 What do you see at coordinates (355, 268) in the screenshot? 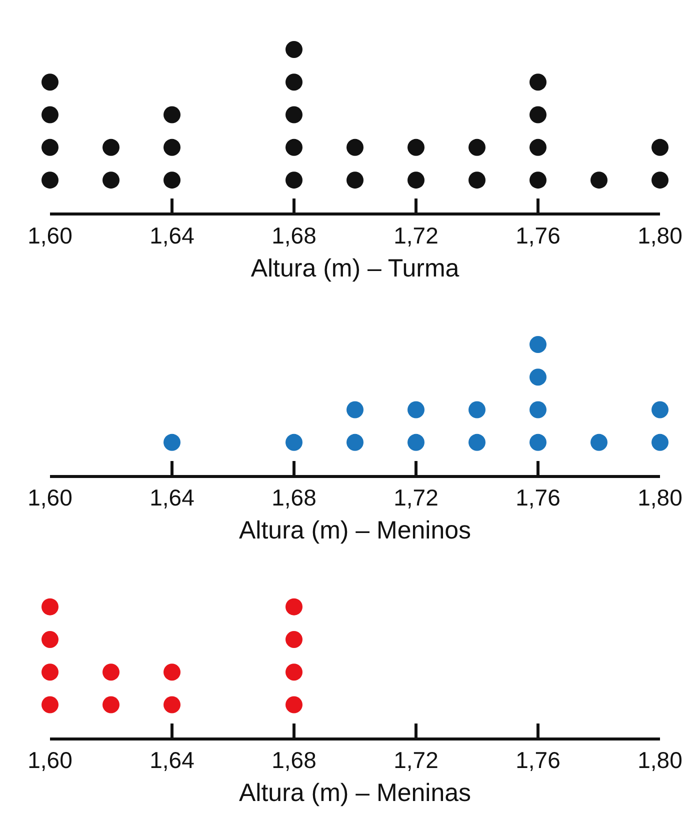
I see `x-axis-title: Altura (m) – Turma` at bounding box center [355, 268].